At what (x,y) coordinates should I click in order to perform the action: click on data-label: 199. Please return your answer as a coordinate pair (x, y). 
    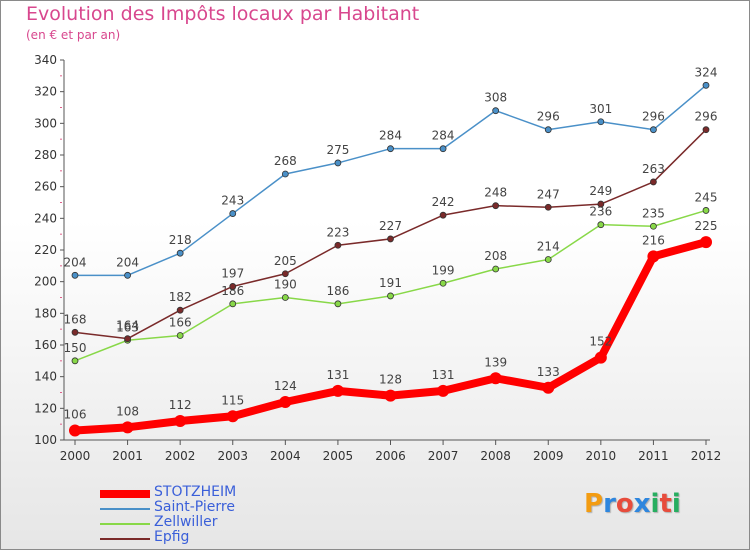
    Looking at the image, I should click on (443, 270).